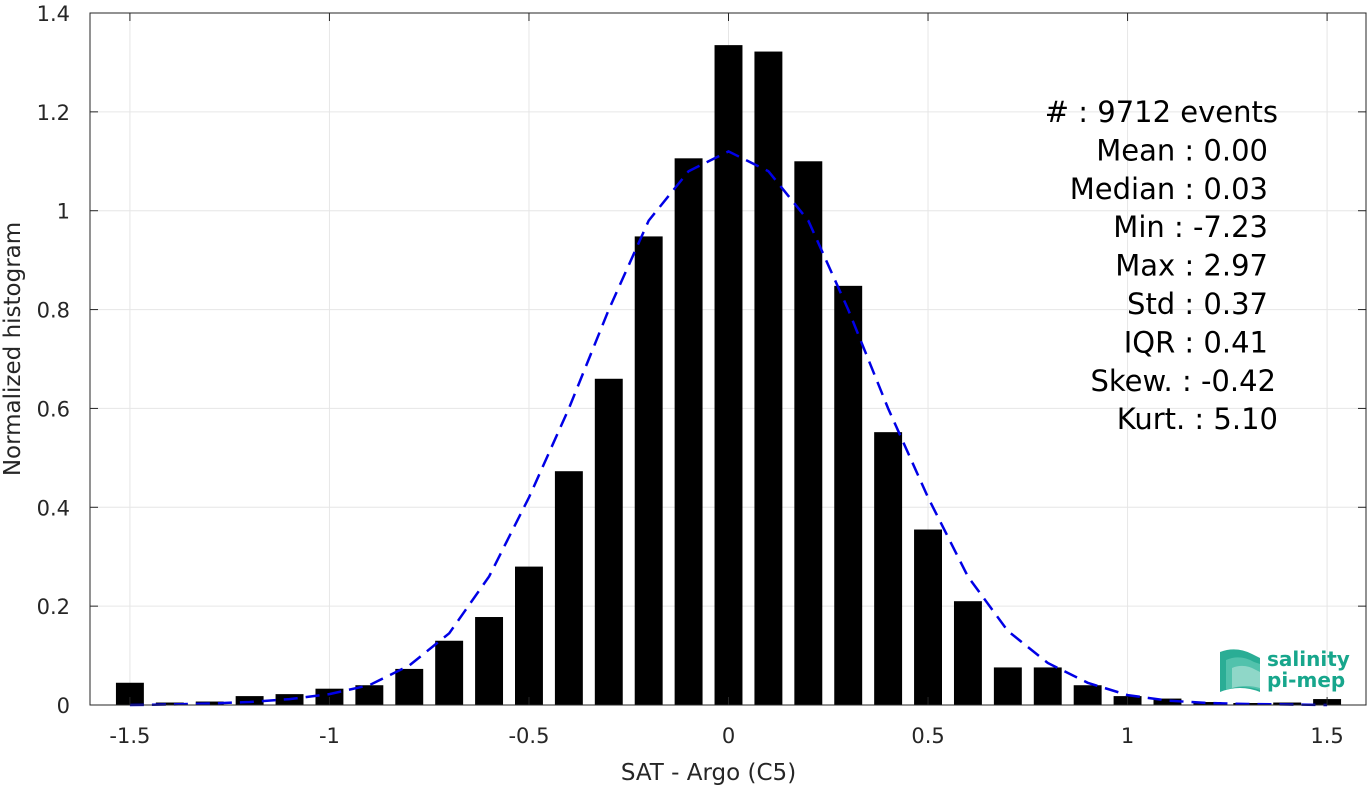 The width and height of the screenshot is (1367, 787). I want to click on logo-line1: salinity, so click(1308, 659).